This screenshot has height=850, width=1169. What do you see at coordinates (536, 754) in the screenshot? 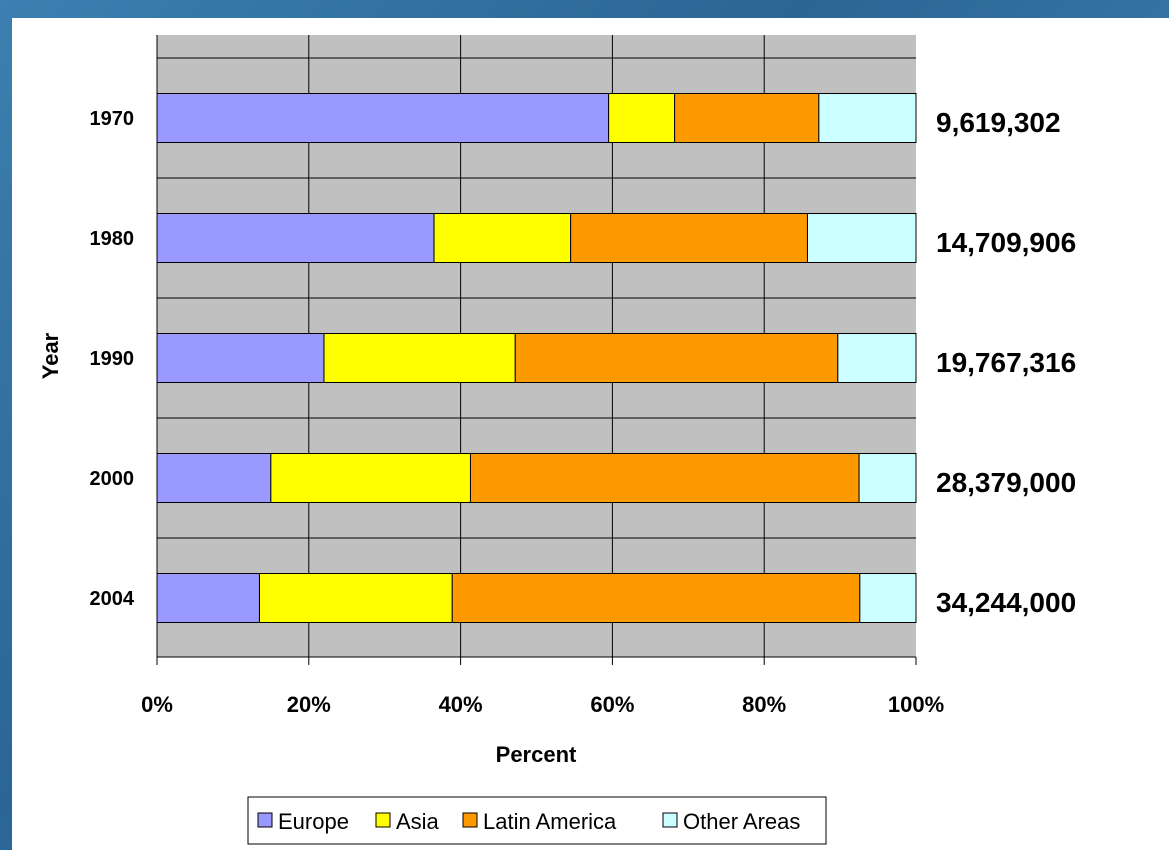
I see `x-axis-title: Percent` at bounding box center [536, 754].